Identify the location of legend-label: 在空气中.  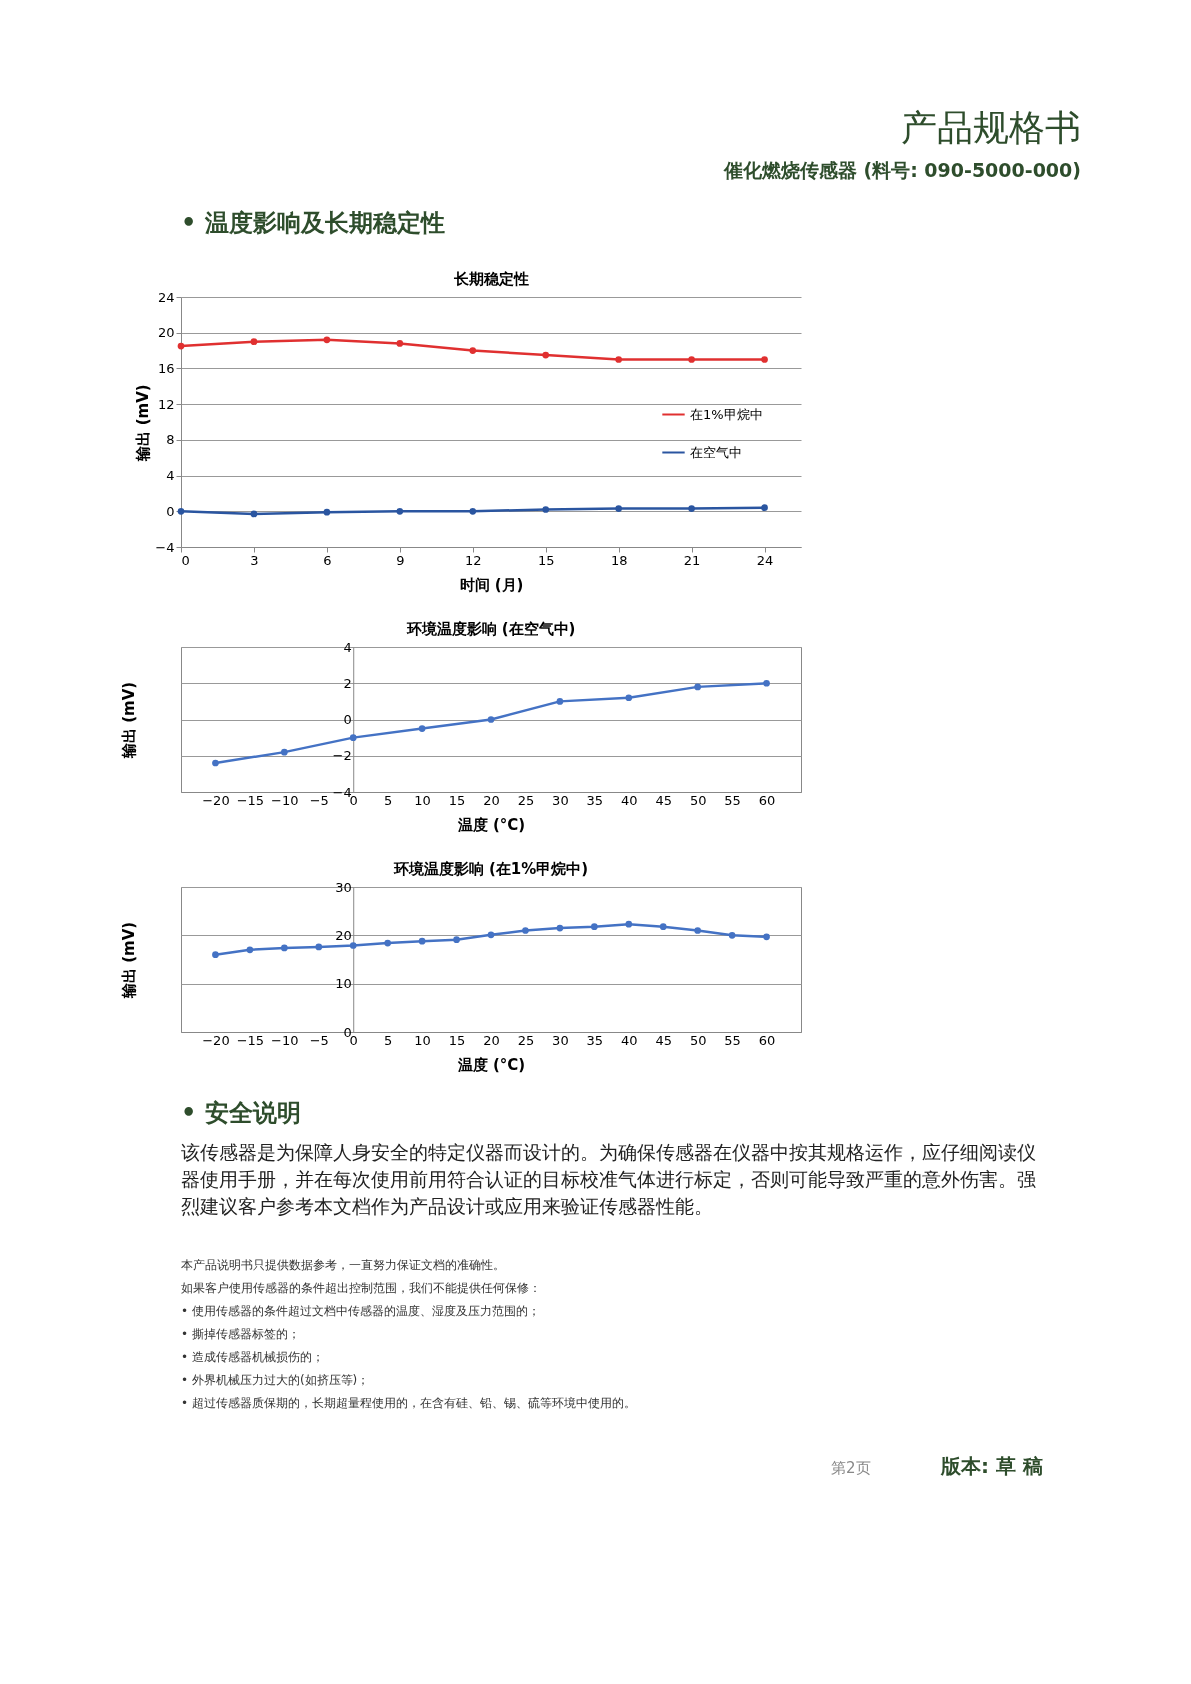
(716, 452).